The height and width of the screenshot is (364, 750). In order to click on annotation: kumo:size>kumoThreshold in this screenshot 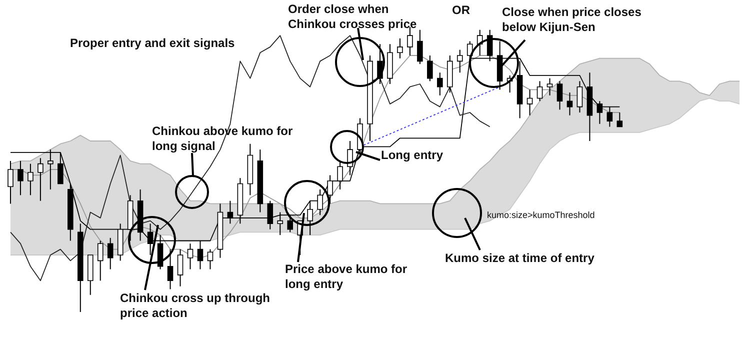, I will do `click(541, 215)`.